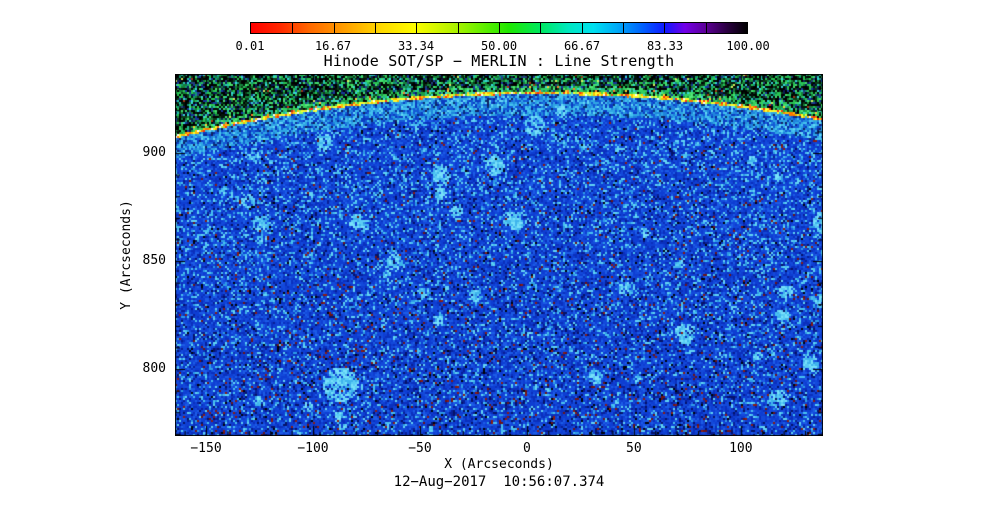 Image resolution: width=997 pixels, height=512 pixels. What do you see at coordinates (206, 448) in the screenshot?
I see `x-tick-label: −150` at bounding box center [206, 448].